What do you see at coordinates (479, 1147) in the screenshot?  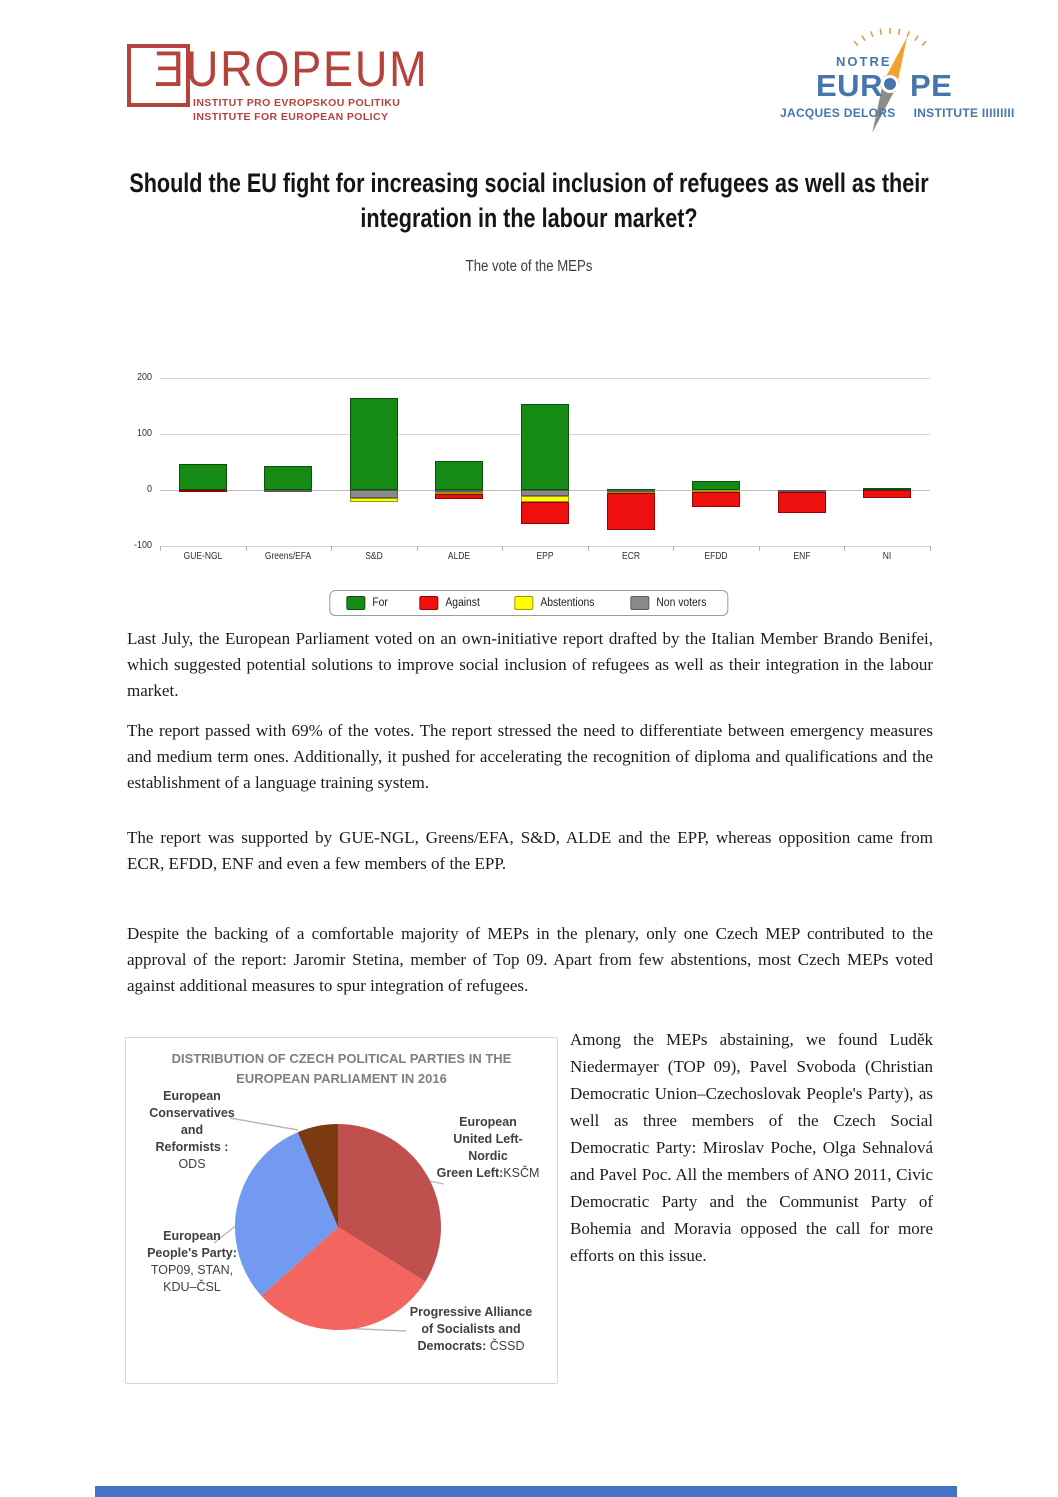 I see `pie-label-kscm-group: European United Left- Nordic Green Left:` at bounding box center [479, 1147].